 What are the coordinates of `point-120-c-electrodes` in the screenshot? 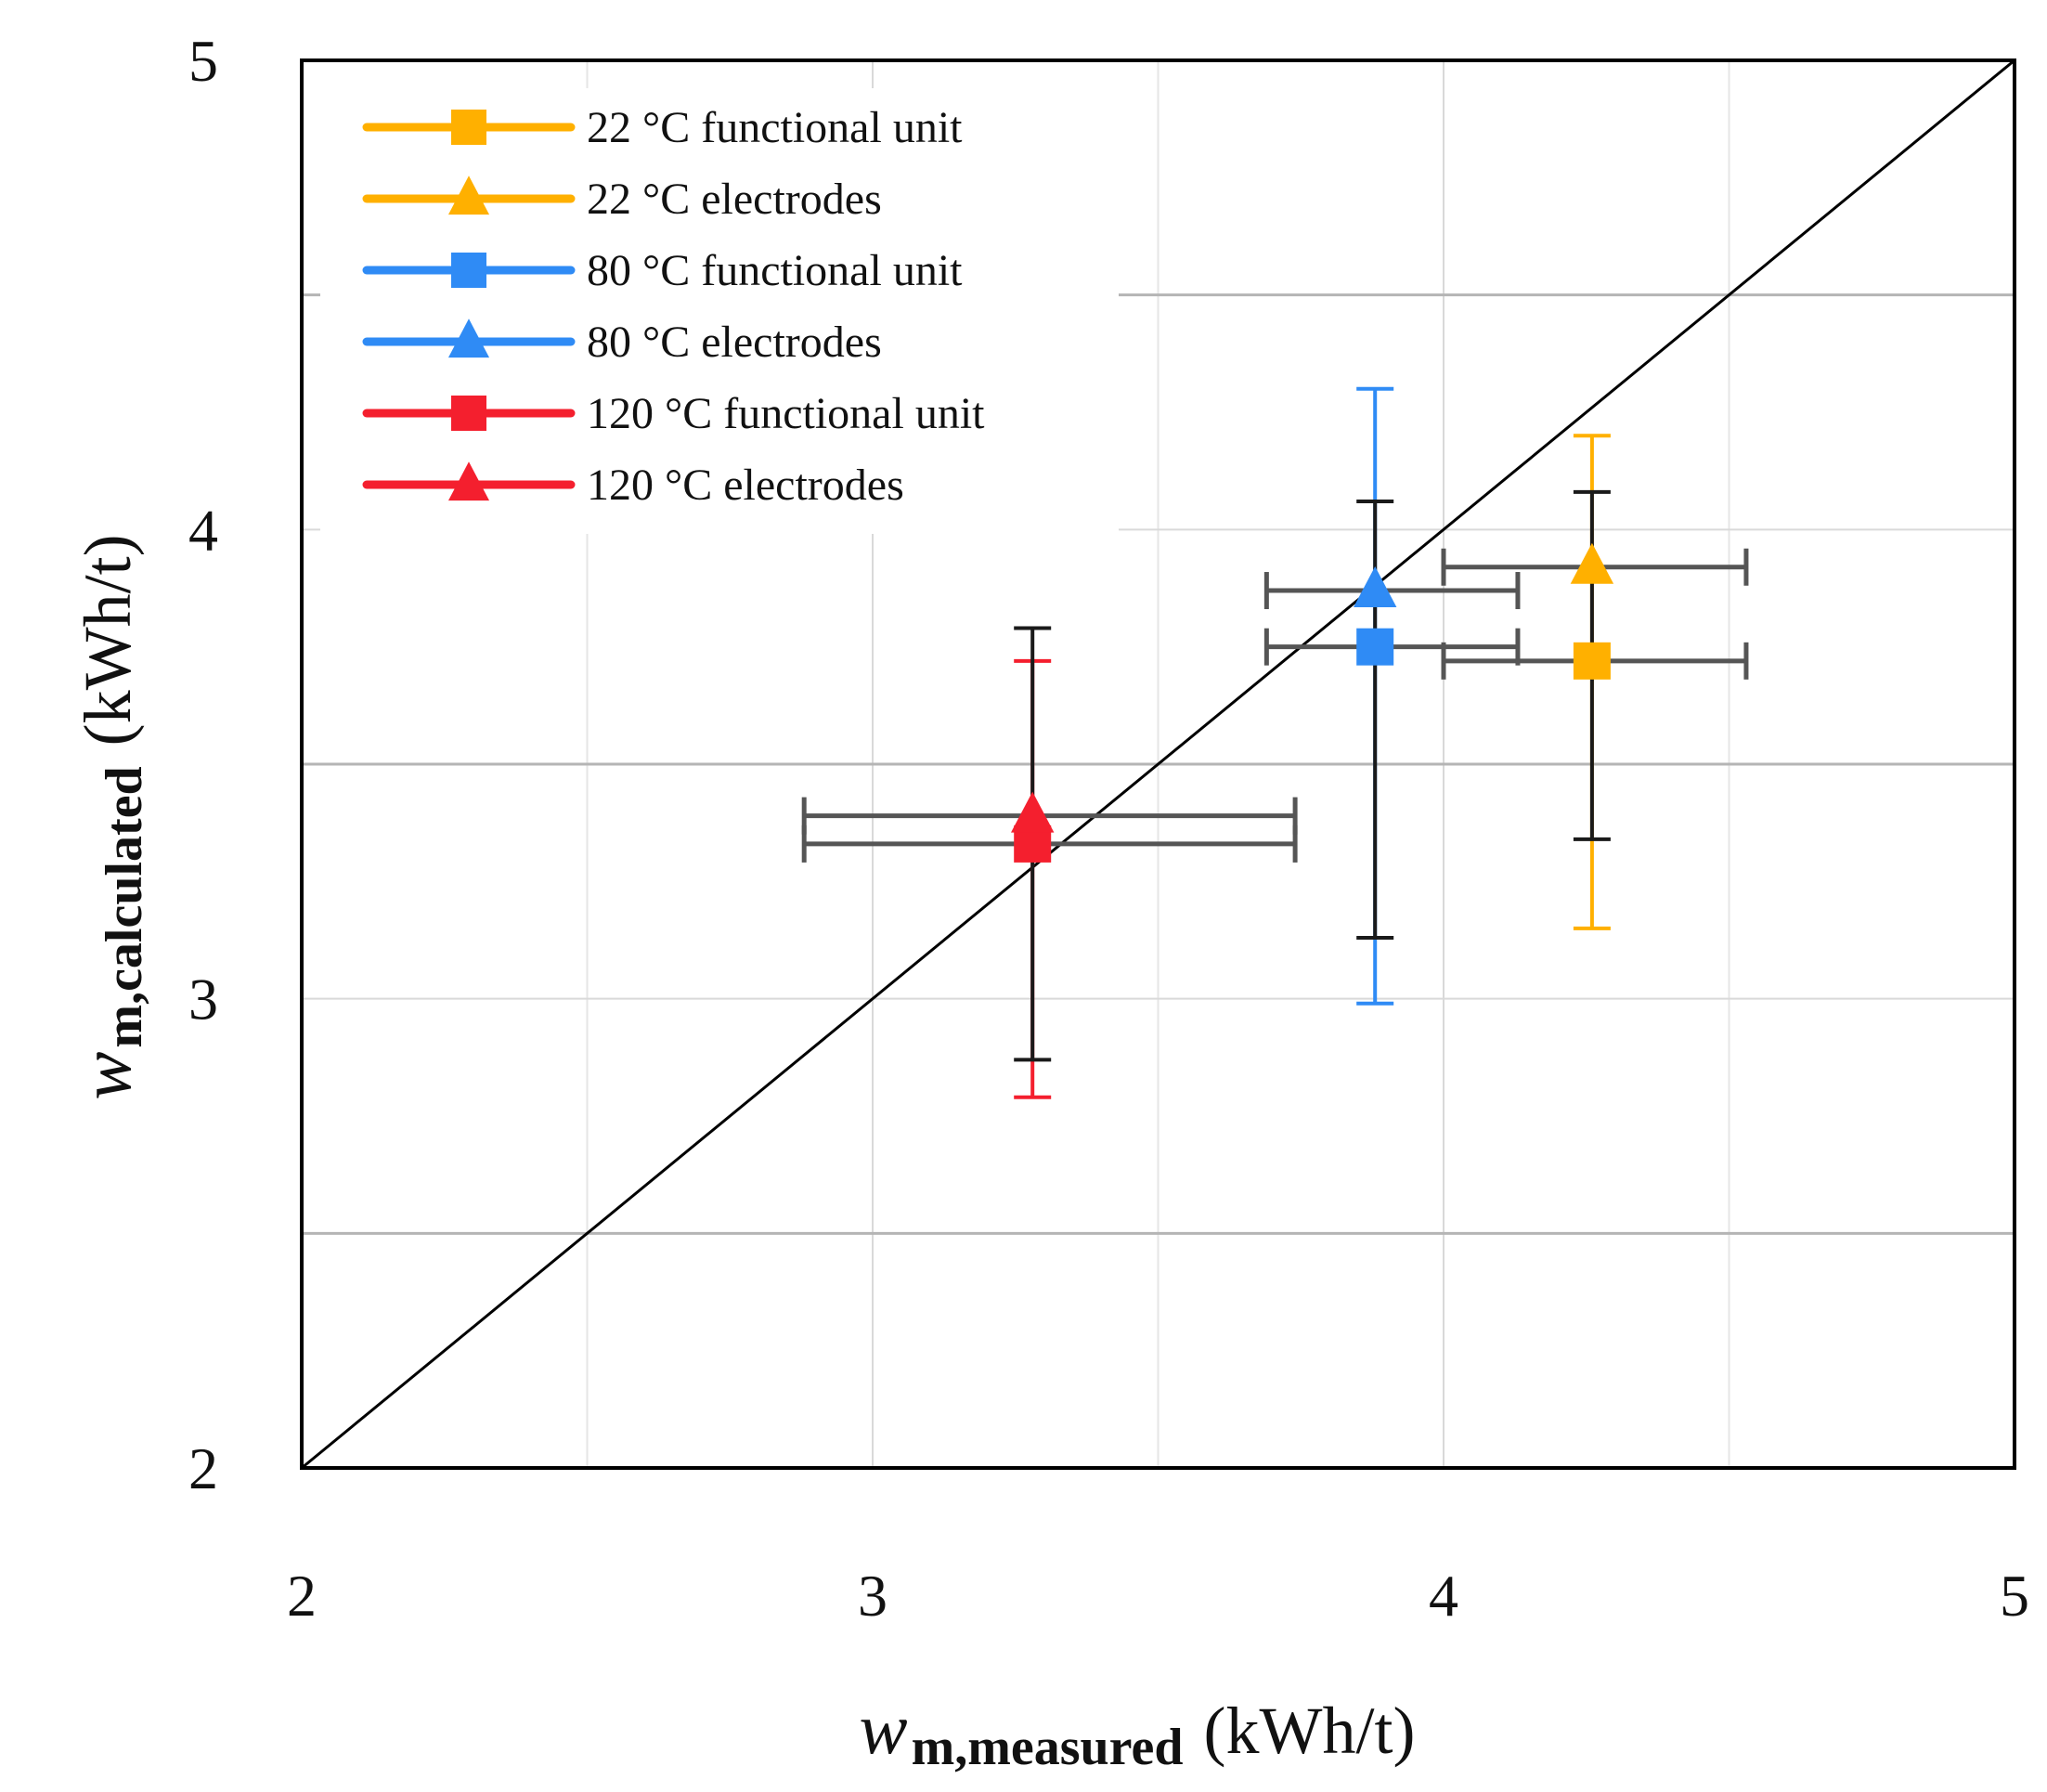 It's located at (1033, 812).